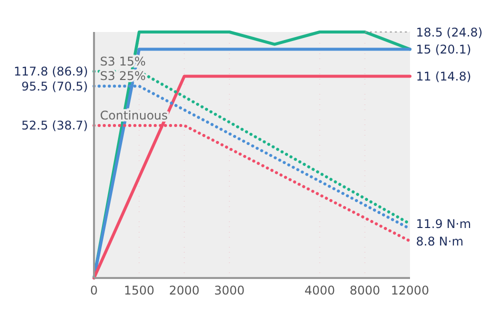 This screenshot has height=320, width=498. What do you see at coordinates (440, 241) in the screenshot?
I see `annotation: 8.8 N·m` at bounding box center [440, 241].